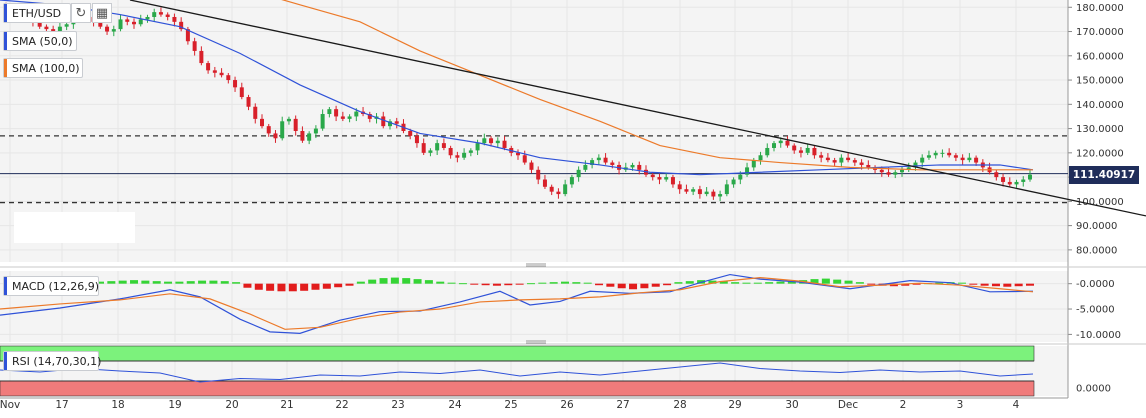 The image size is (1146, 418). What do you see at coordinates (517, 303) in the screenshot?
I see `macd-line` at bounding box center [517, 303].